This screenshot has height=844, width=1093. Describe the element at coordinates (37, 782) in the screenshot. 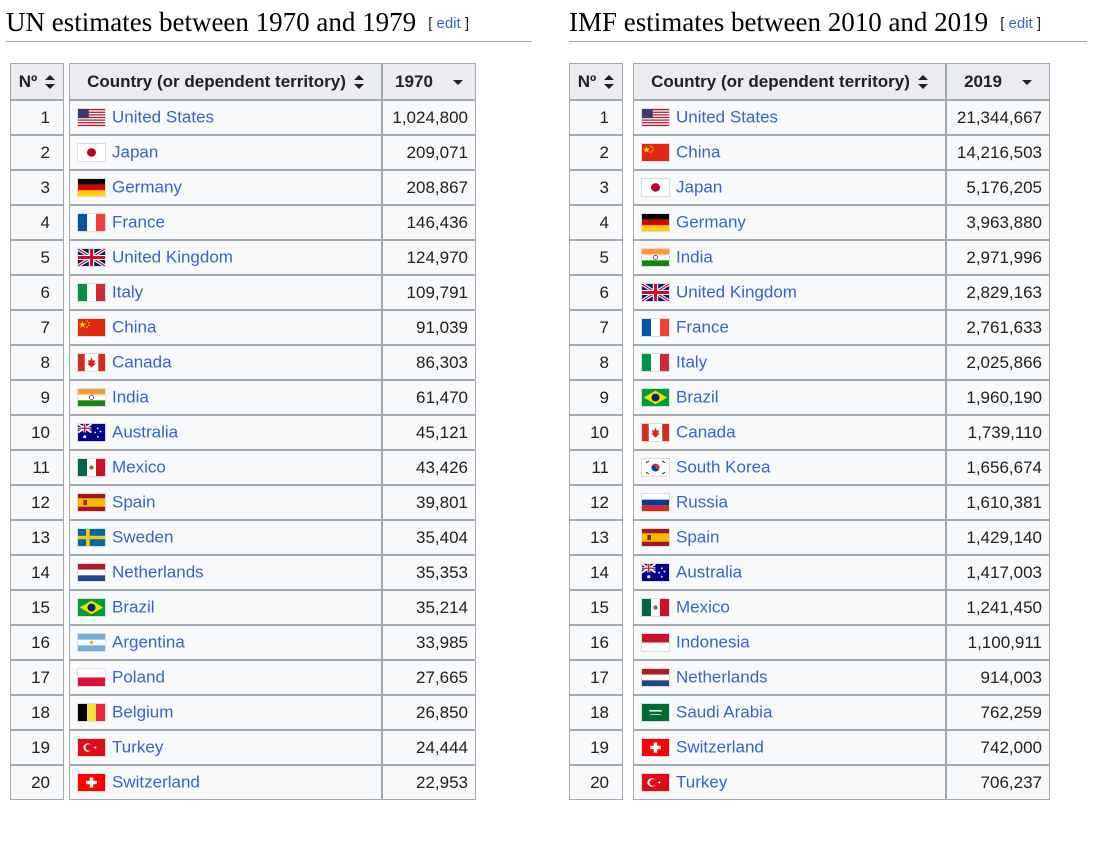

I see `rank-cell: 20` at that location.